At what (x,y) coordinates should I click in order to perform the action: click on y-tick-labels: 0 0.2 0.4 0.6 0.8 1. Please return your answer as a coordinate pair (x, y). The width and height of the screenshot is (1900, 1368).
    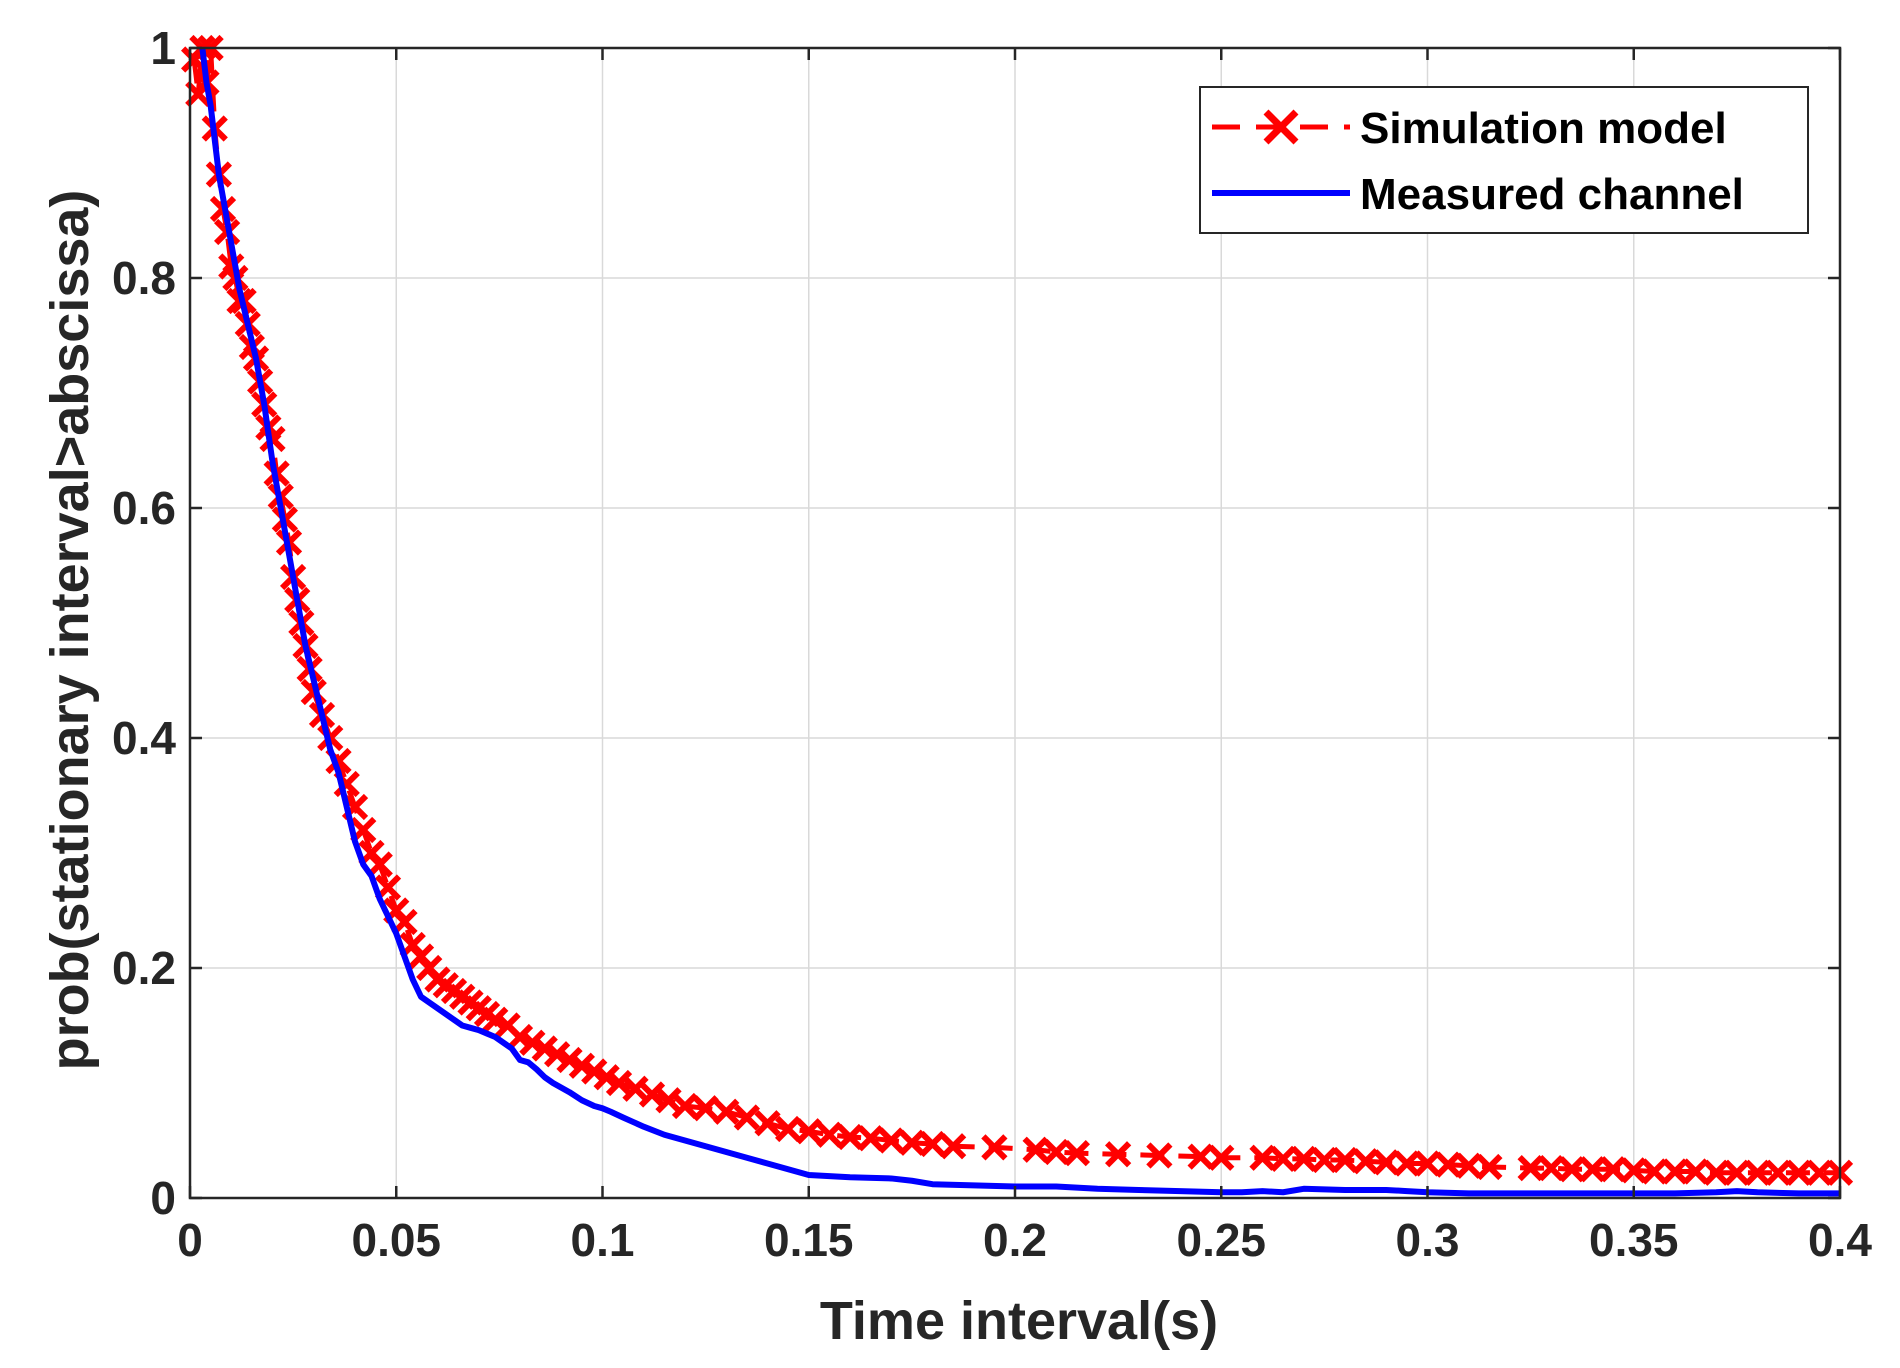
    Looking at the image, I should click on (144, 623).